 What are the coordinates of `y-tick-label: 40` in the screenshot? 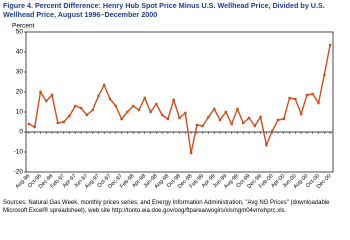 It's located at (20, 52).